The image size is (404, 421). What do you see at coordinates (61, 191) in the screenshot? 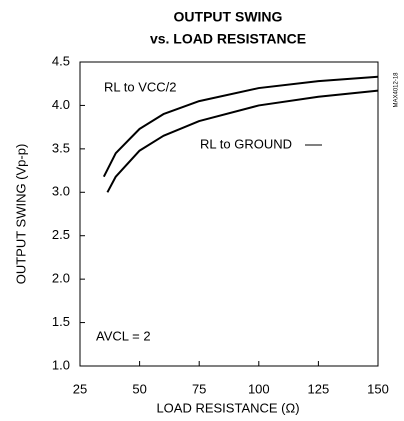
I see `y-tick-label: 3.0` at bounding box center [61, 191].